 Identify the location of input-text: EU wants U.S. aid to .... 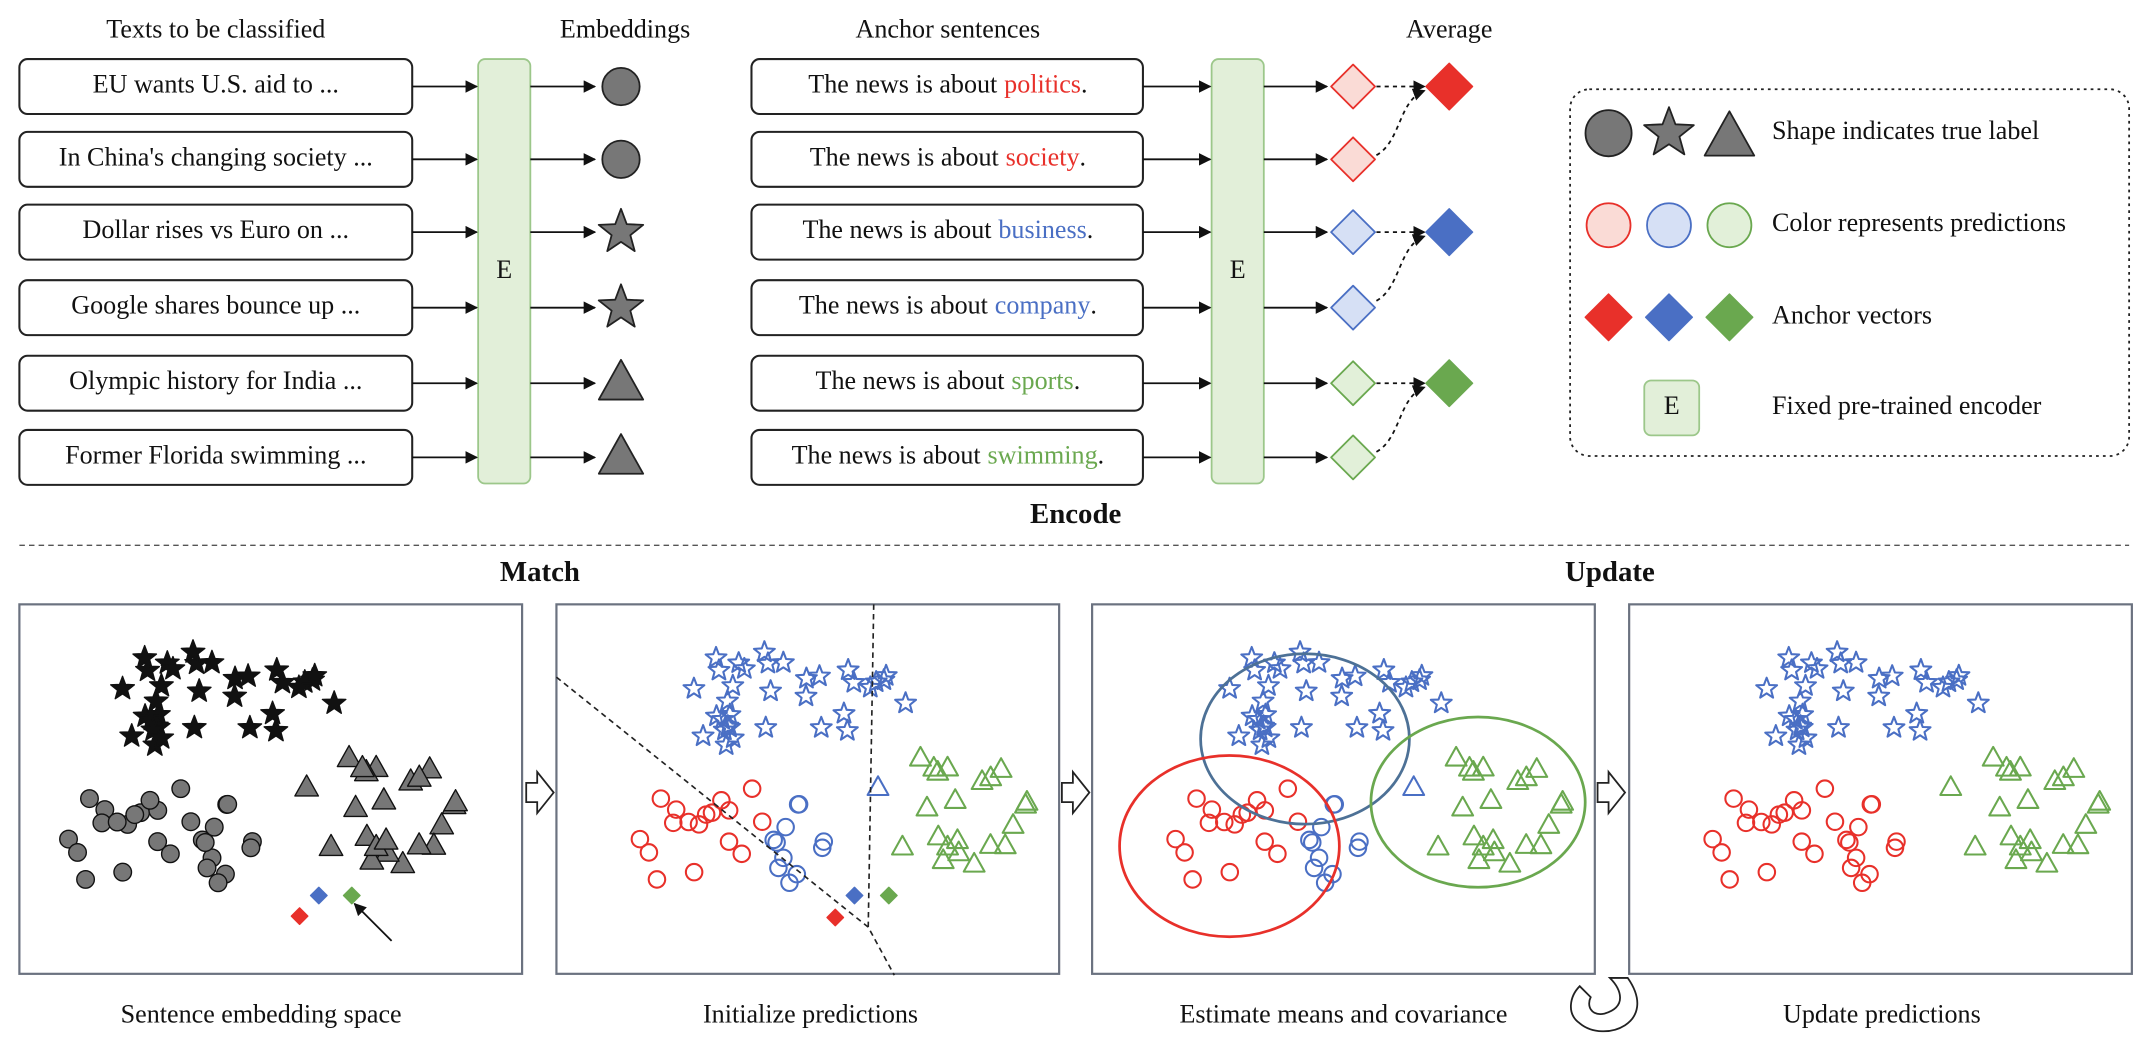
(216, 84).